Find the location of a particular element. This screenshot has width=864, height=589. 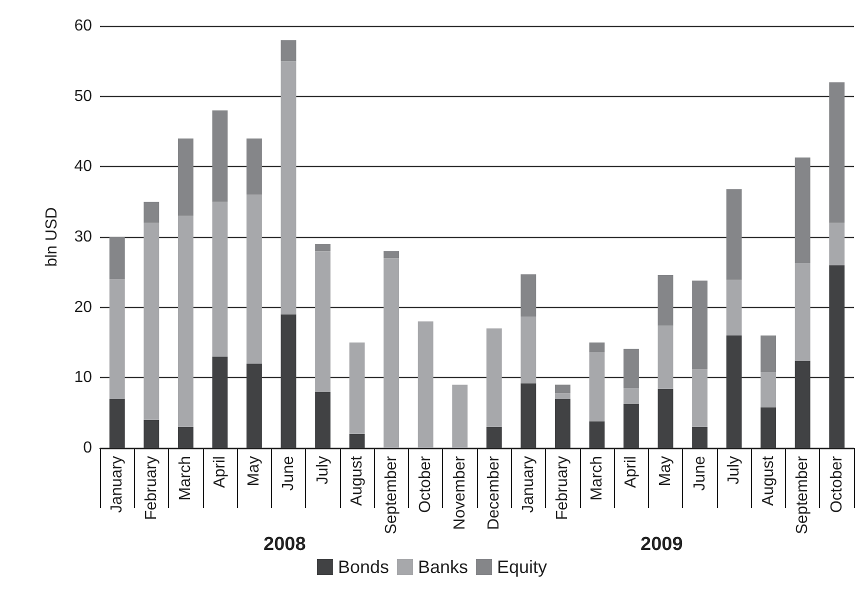

y-tick-label: 0 is located at coordinates (87, 448).